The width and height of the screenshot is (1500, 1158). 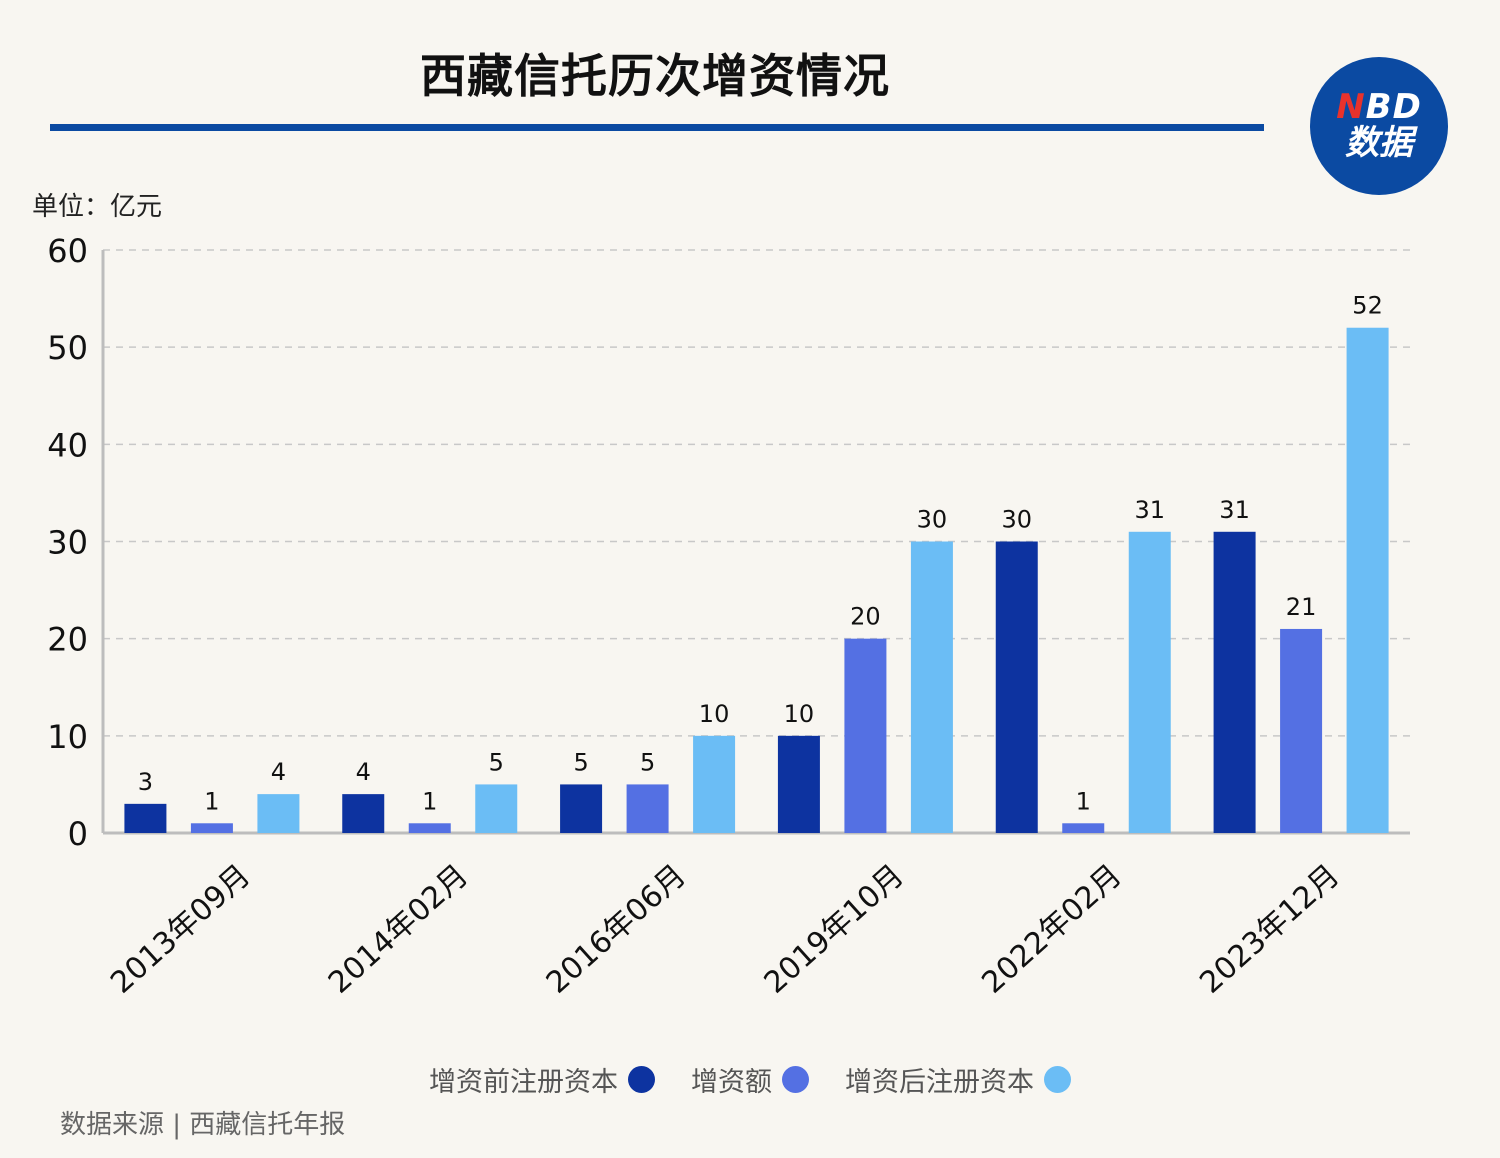 I want to click on x-tick-label: 2013年09月, so click(x=180, y=929).